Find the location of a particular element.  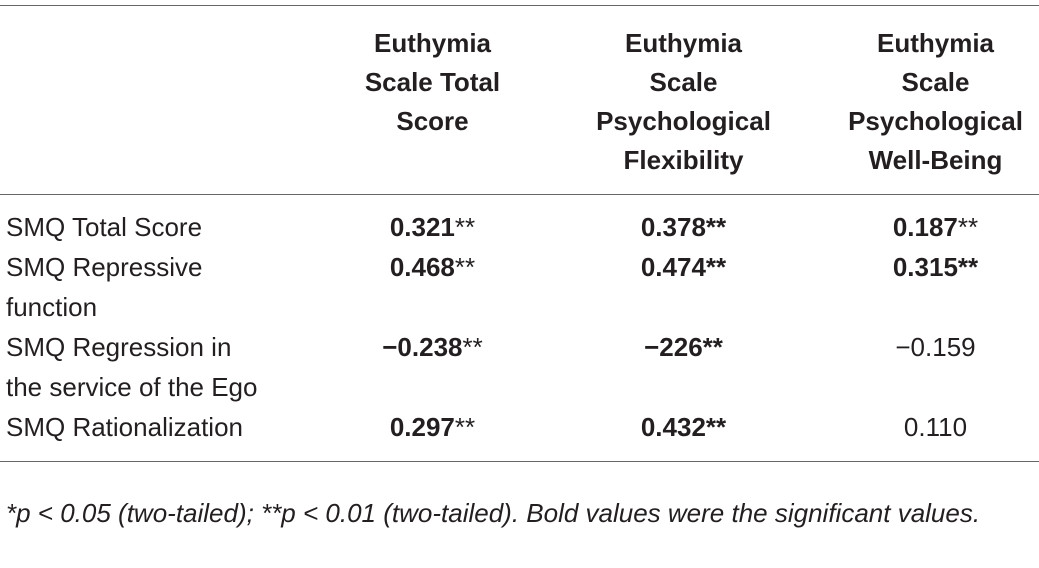

header-line: Scale Total is located at coordinates (432, 82).